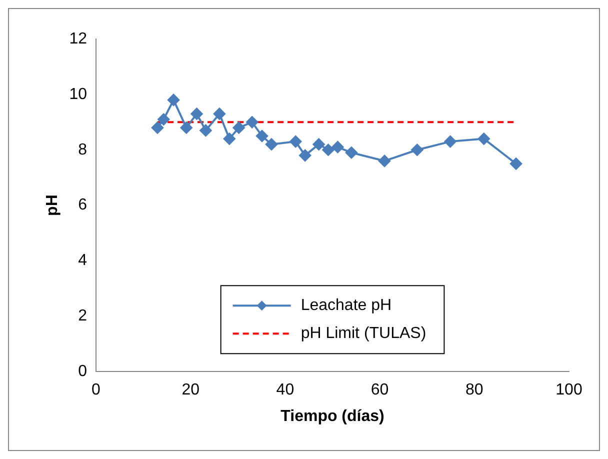 The width and height of the screenshot is (608, 459). What do you see at coordinates (332, 416) in the screenshot?
I see `x-axis-title: Tiempo (días)` at bounding box center [332, 416].